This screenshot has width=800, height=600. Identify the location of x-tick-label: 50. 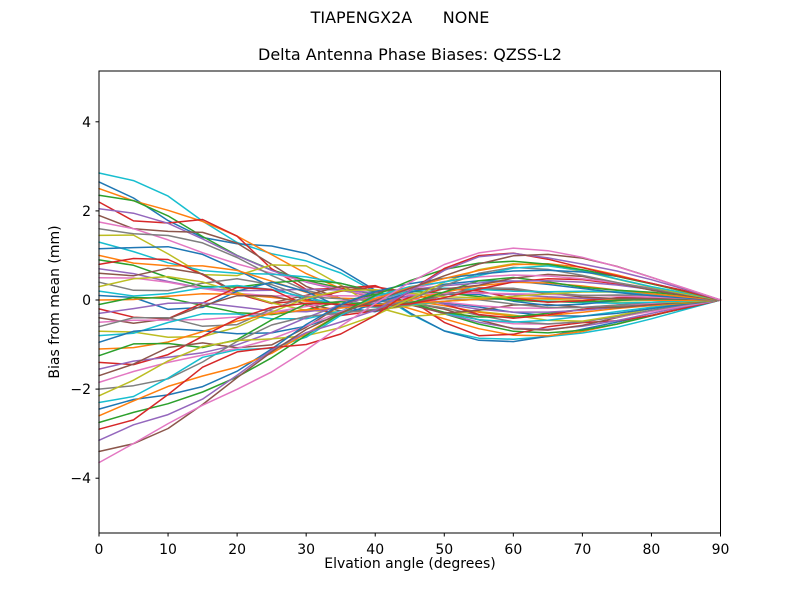
(444, 550).